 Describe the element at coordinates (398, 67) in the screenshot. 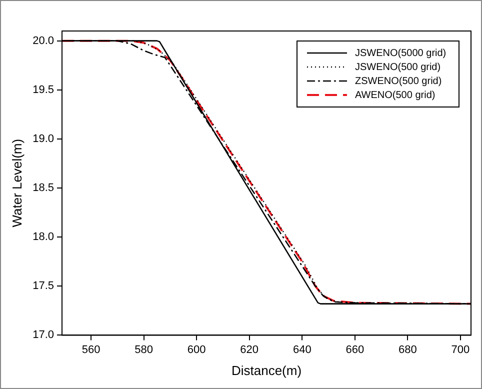

I see `legend-label: JSWENO(500 grid)` at that location.